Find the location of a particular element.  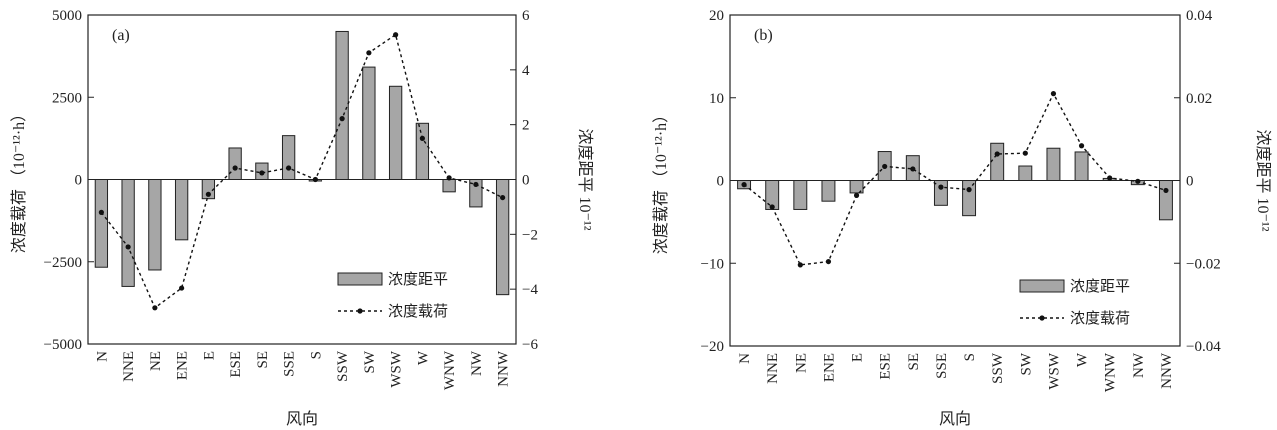

line-point-SE is located at coordinates (262, 173).